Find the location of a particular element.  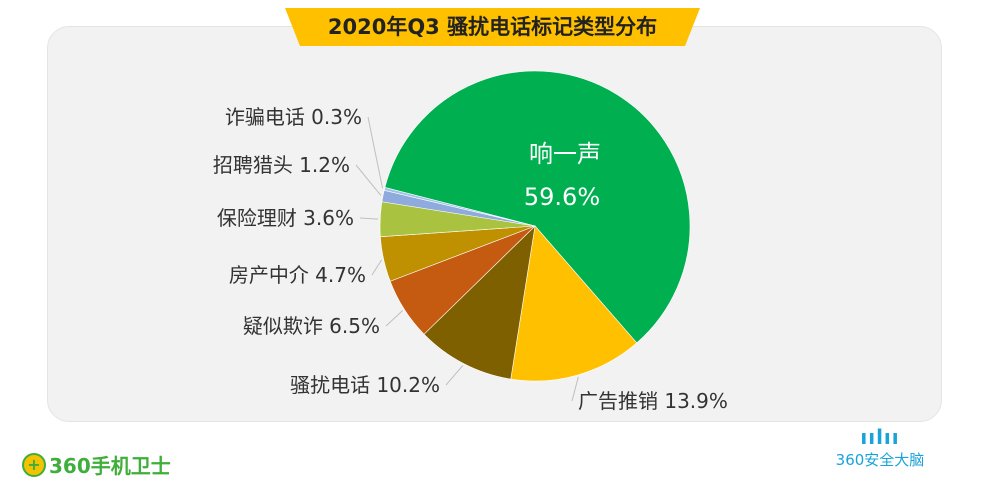

logo-360-security-brain: ıılıı 360安全大脑 is located at coordinates (880, 447).